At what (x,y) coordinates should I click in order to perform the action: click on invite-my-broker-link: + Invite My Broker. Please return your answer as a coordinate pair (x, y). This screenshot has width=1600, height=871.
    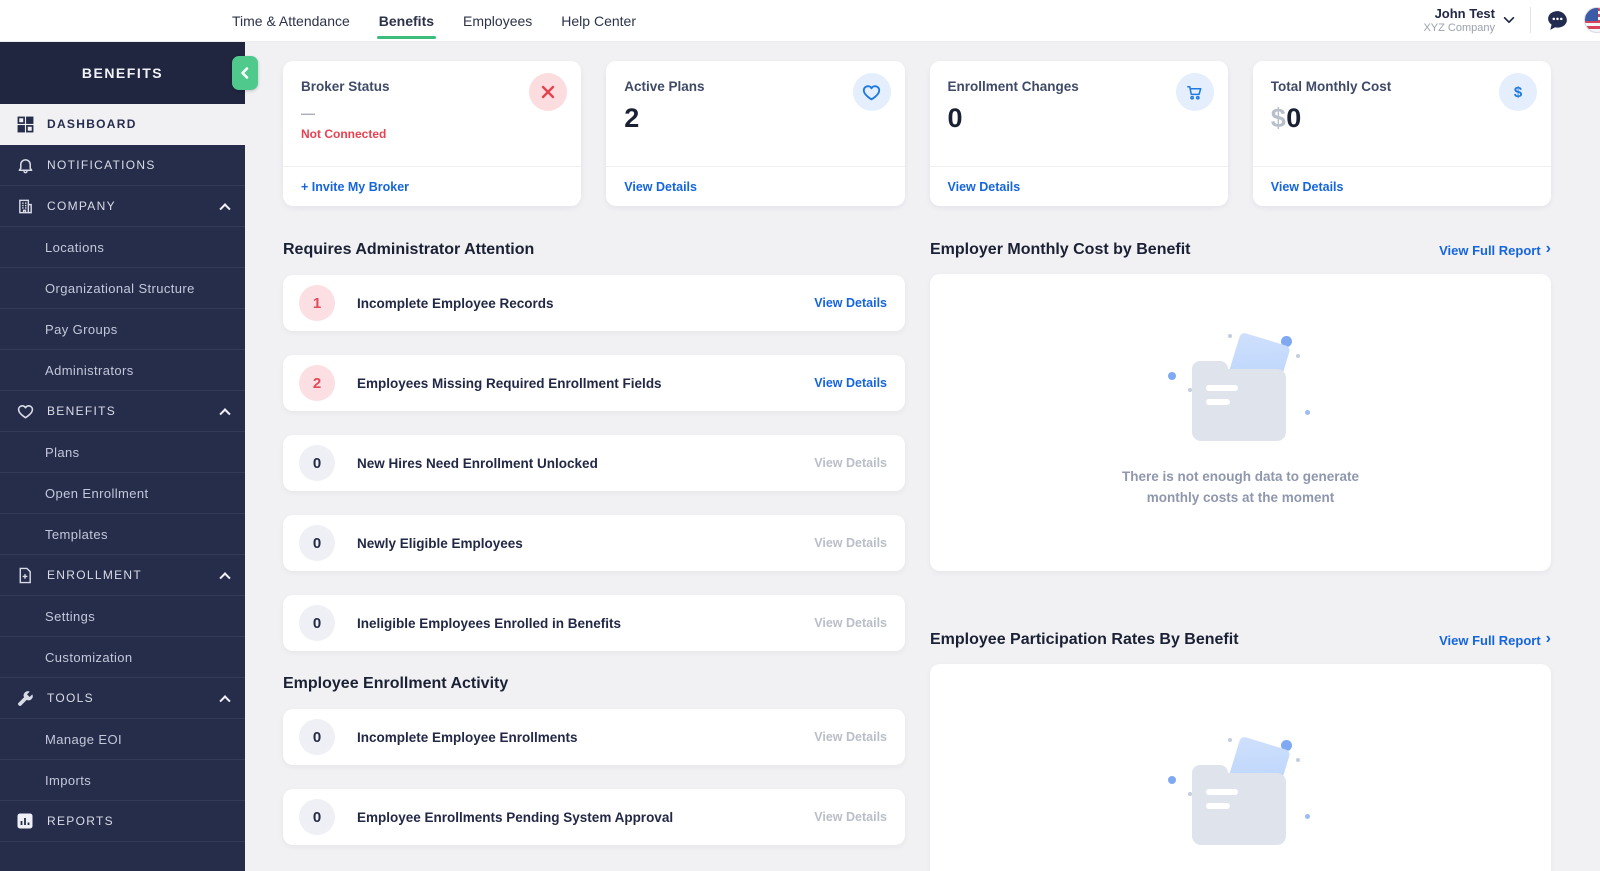
    Looking at the image, I should click on (355, 186).